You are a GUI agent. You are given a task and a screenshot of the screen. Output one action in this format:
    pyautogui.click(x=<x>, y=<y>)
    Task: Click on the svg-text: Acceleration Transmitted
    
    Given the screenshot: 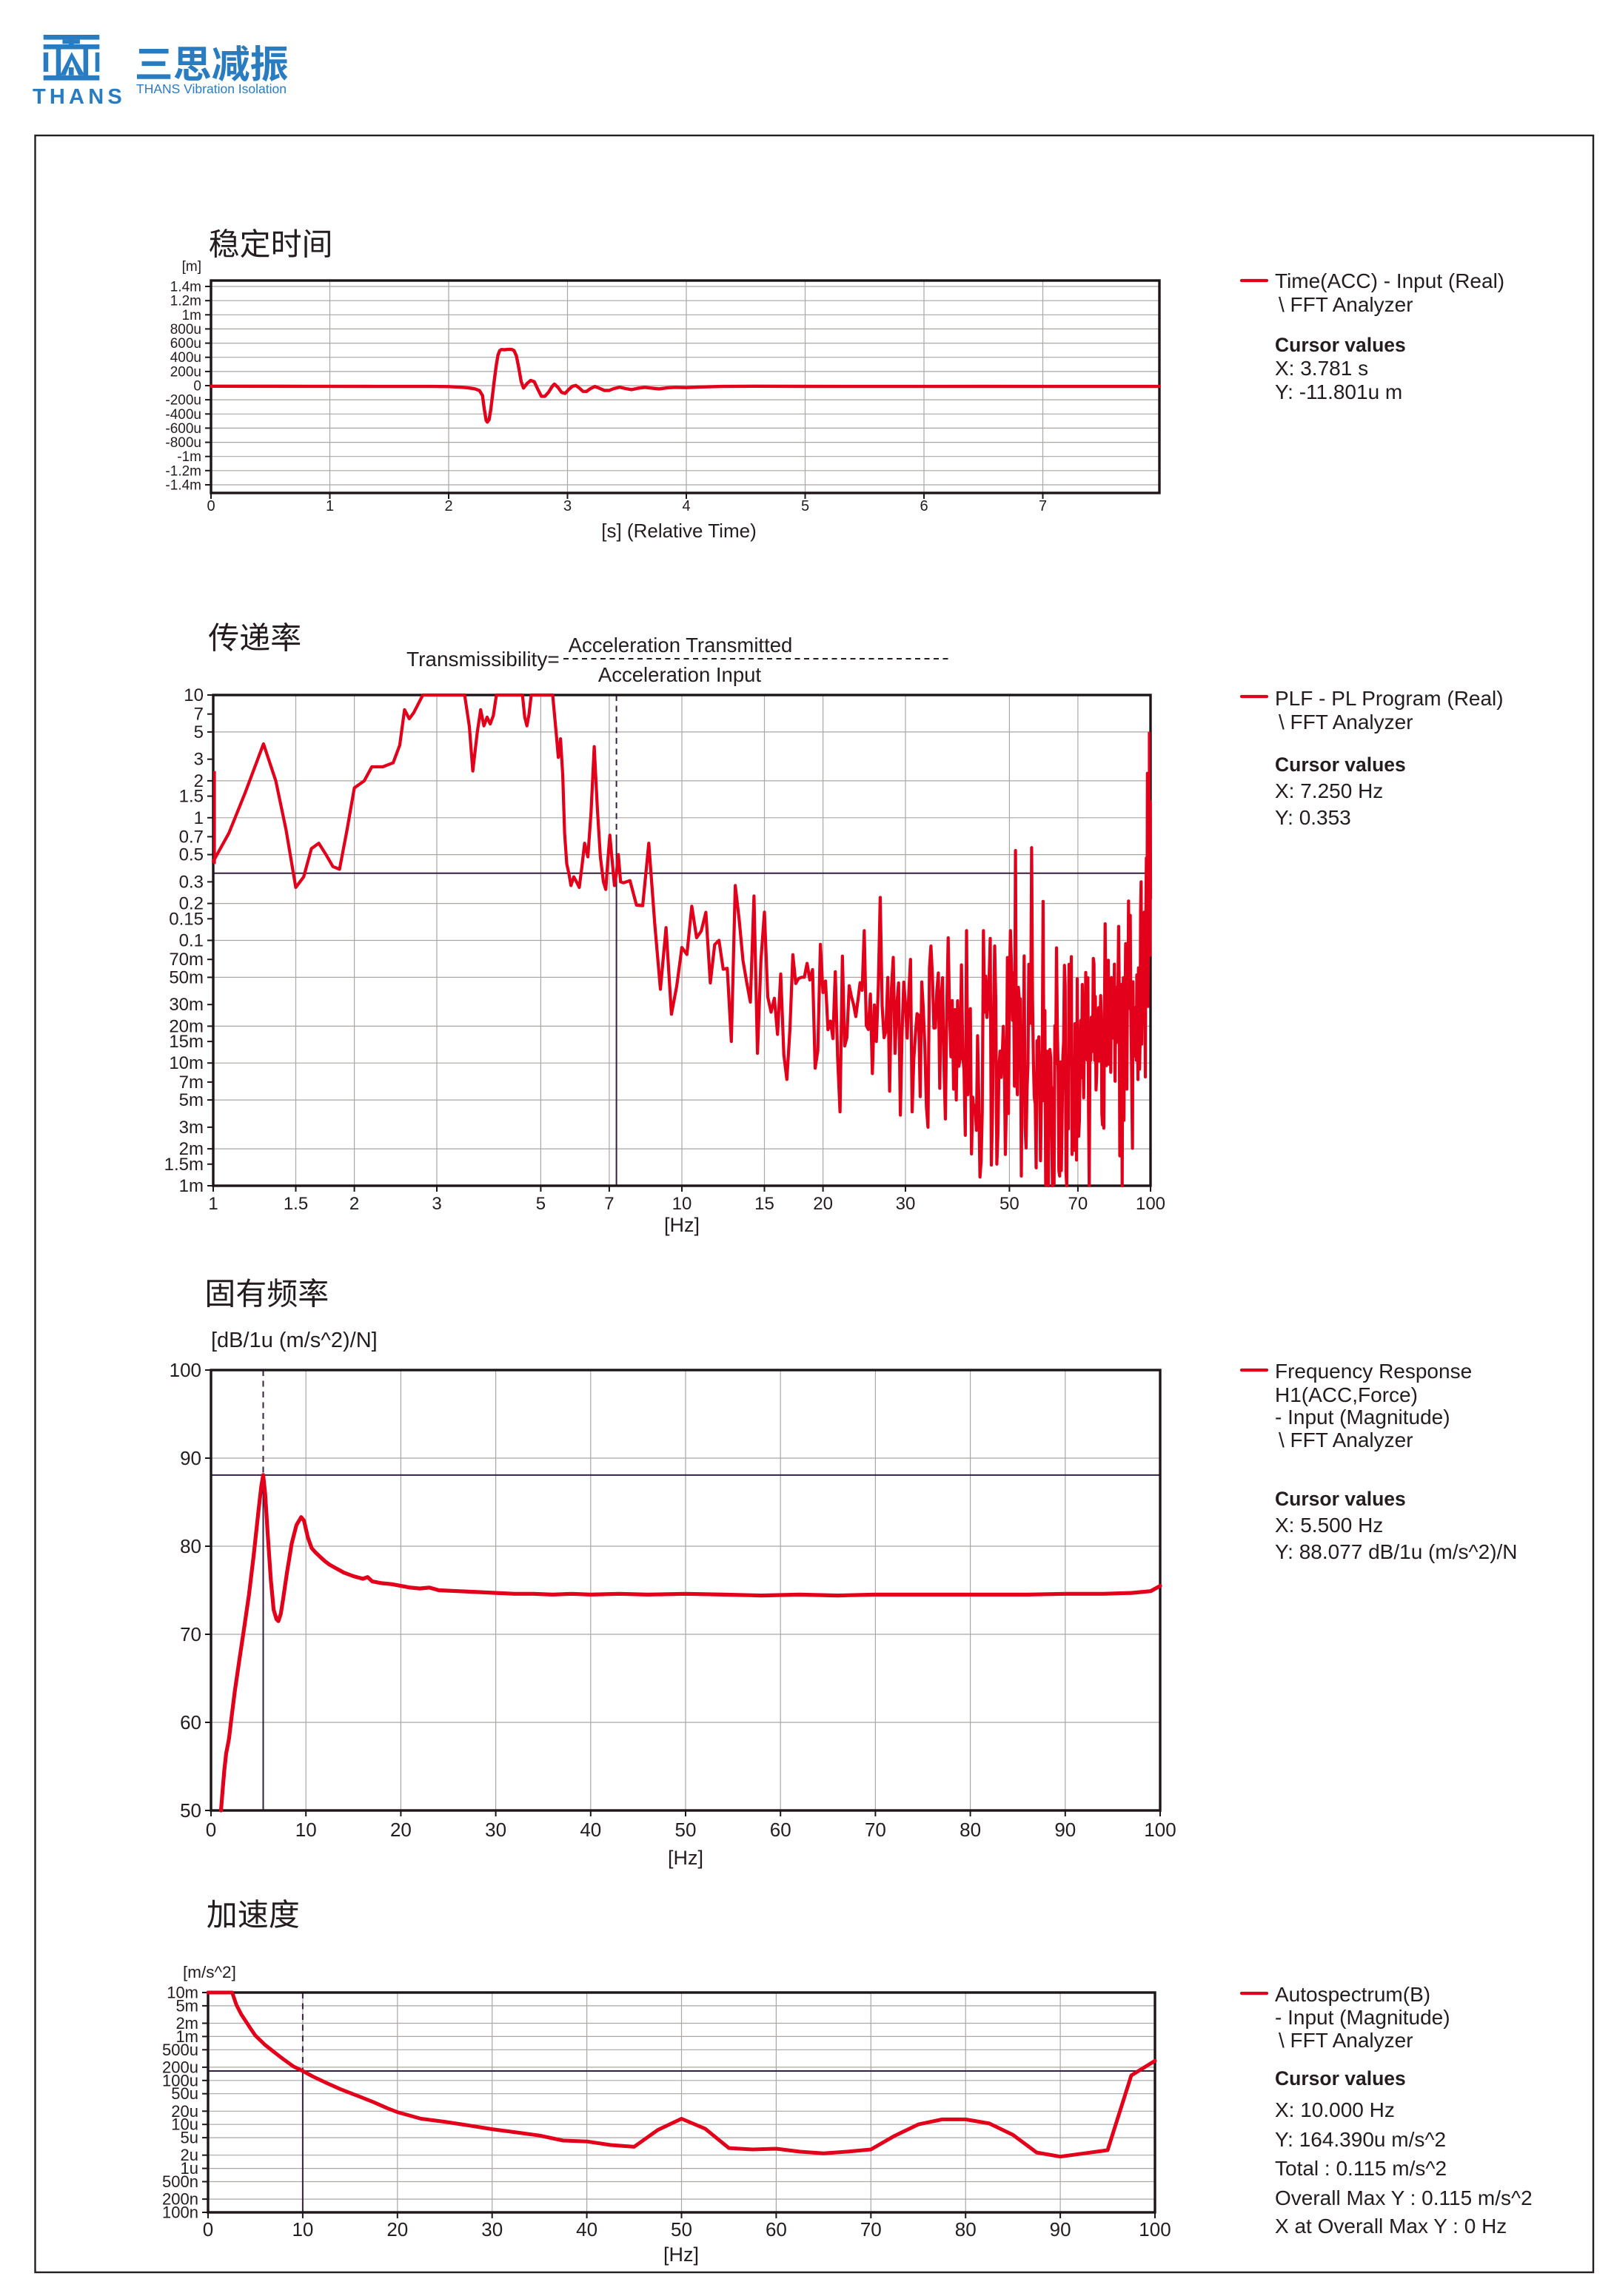 What is the action you would take?
    pyautogui.click(x=681, y=645)
    